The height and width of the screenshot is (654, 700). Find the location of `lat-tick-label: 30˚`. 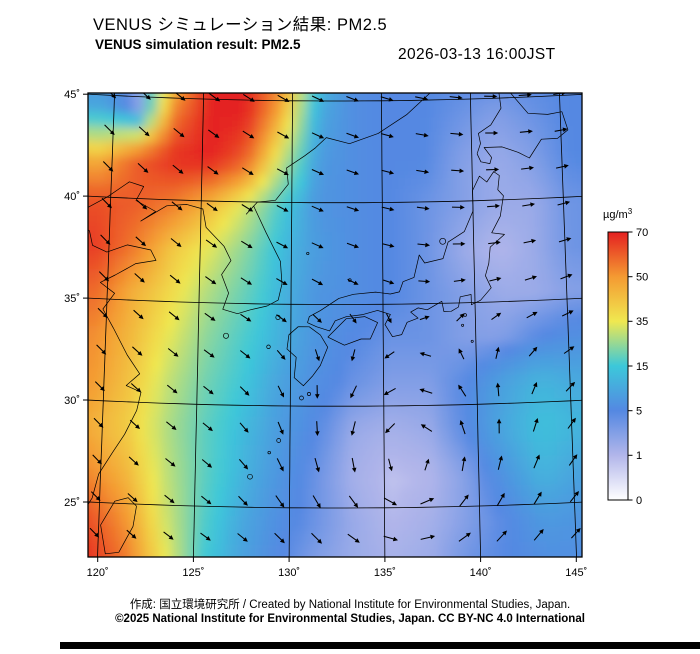

lat-tick-label: 30˚ is located at coordinates (72, 401).